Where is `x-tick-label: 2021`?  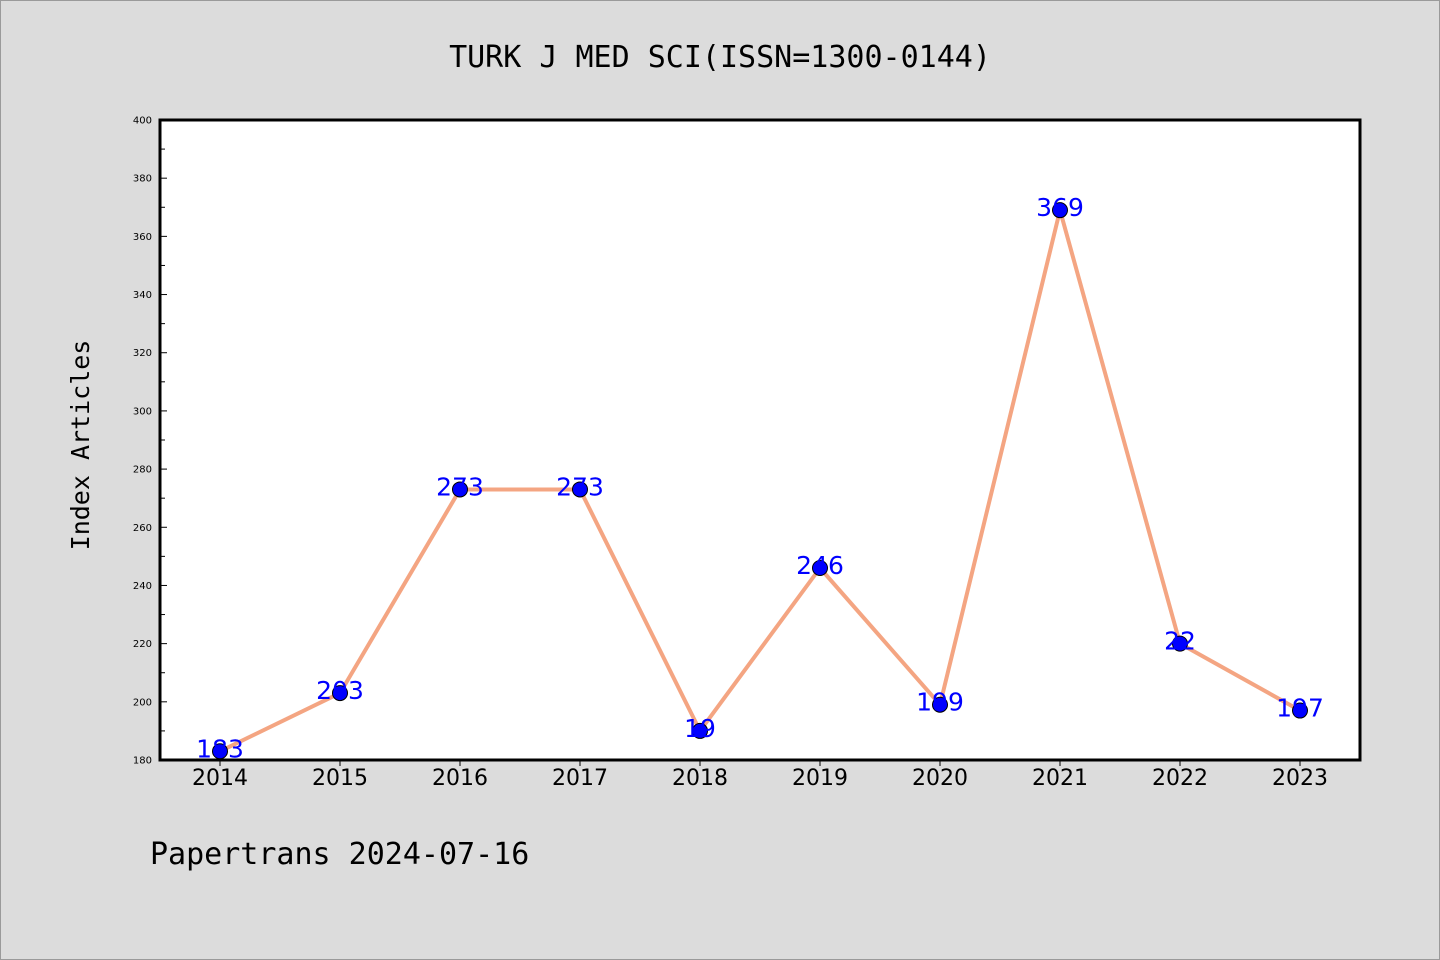
x-tick-label: 2021 is located at coordinates (1060, 778).